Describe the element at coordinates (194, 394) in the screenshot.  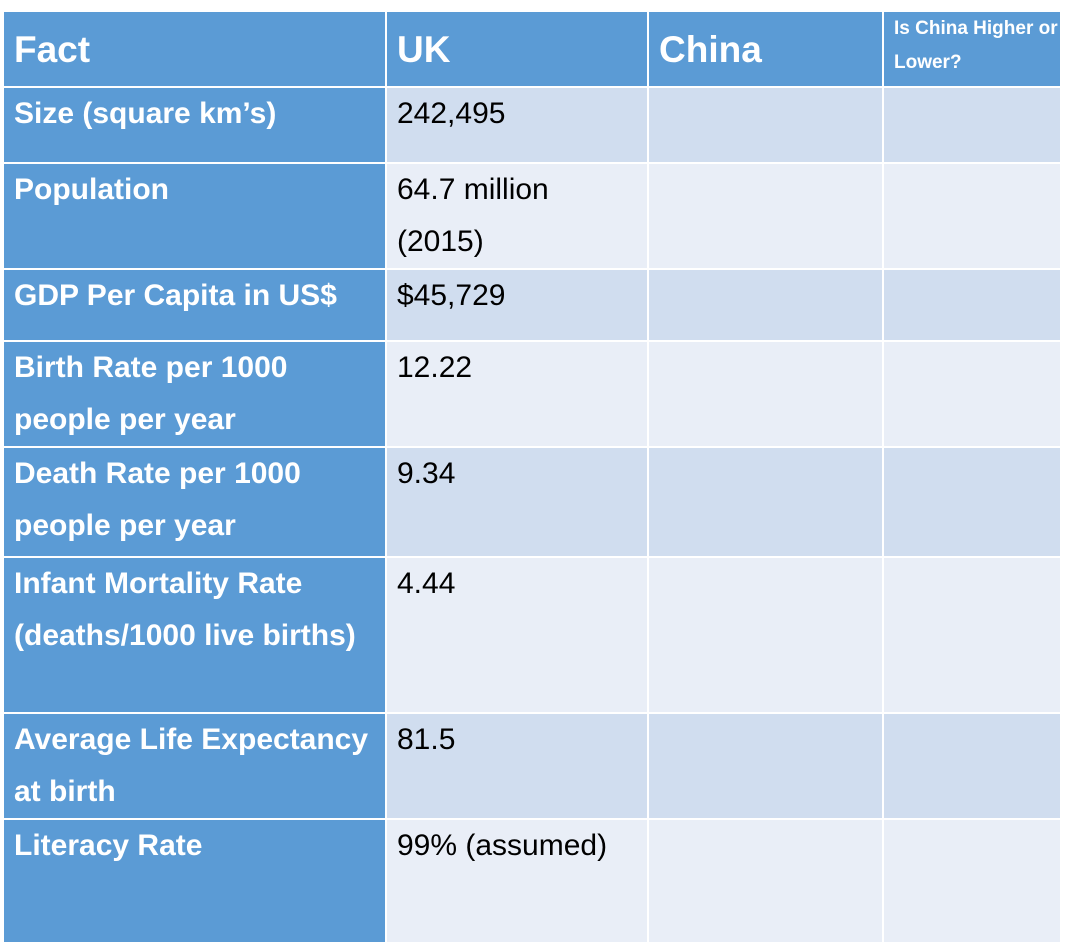
I see `row-fact-label: Birth Rate per 1000 people per year` at that location.